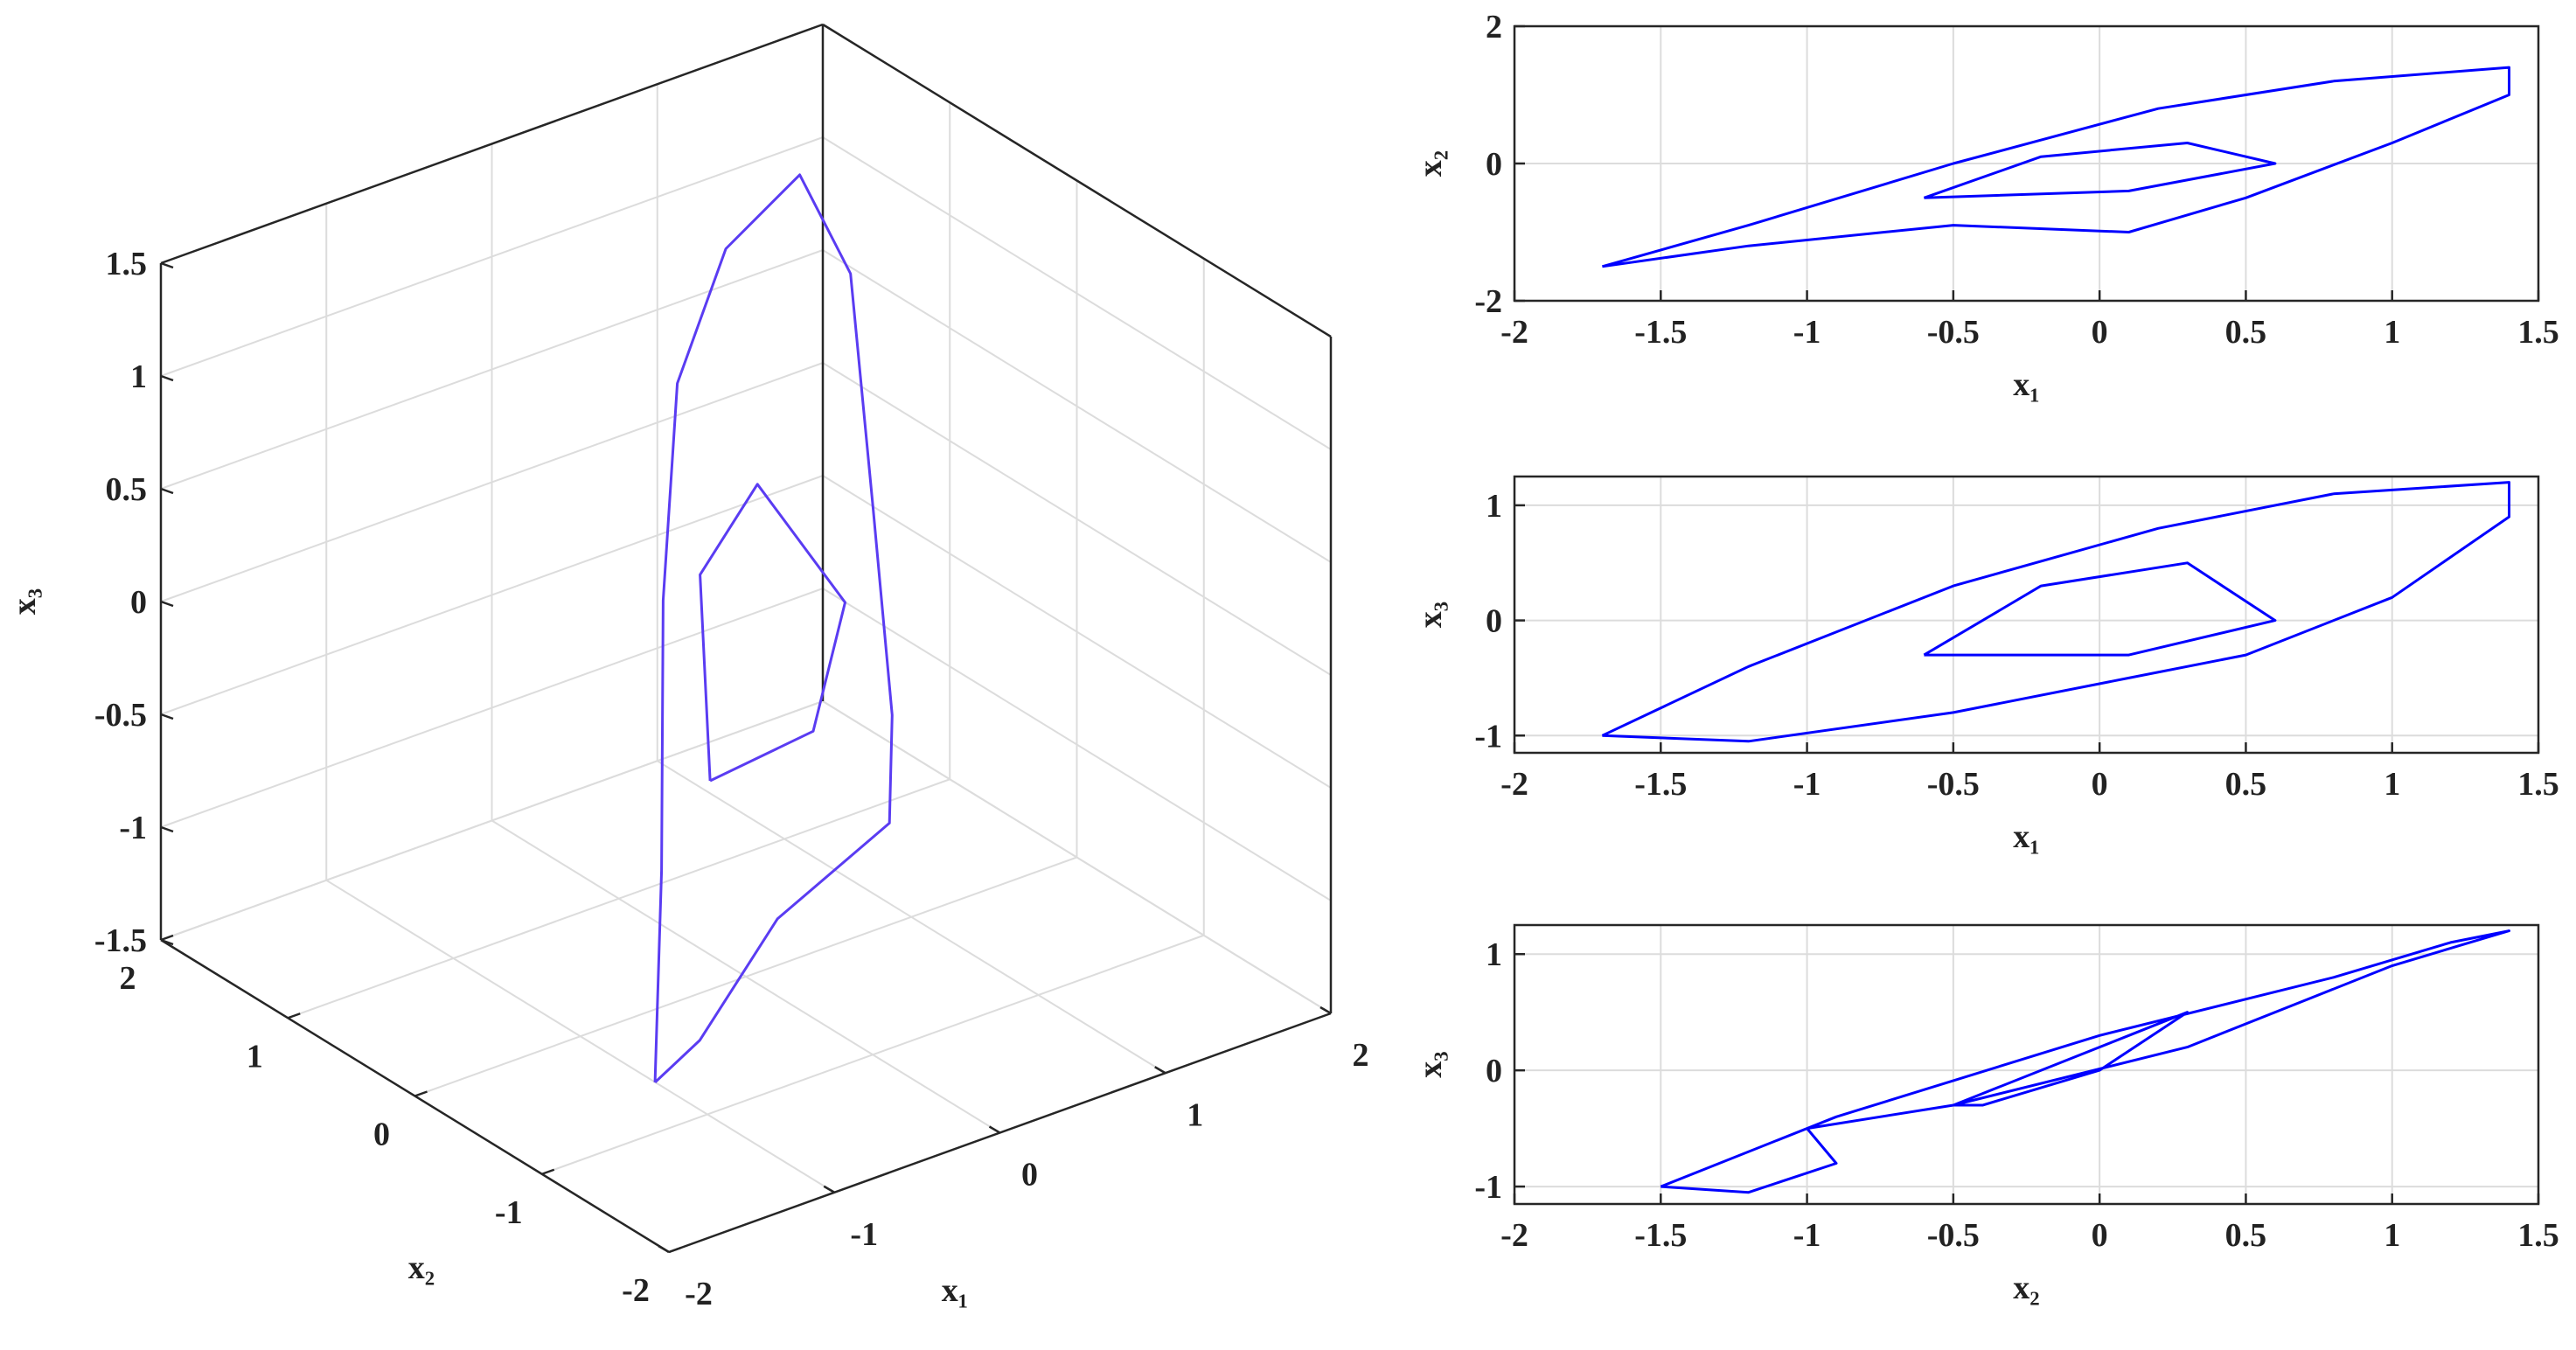 The height and width of the screenshot is (1350, 2576). Describe the element at coordinates (127, 264) in the screenshot. I see `z-tick-label: 1.5` at that location.